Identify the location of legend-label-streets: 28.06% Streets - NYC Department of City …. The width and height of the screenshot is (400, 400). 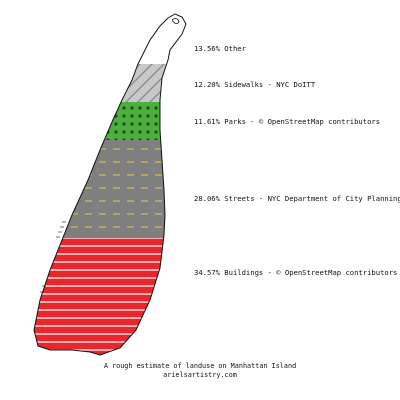
(297, 198).